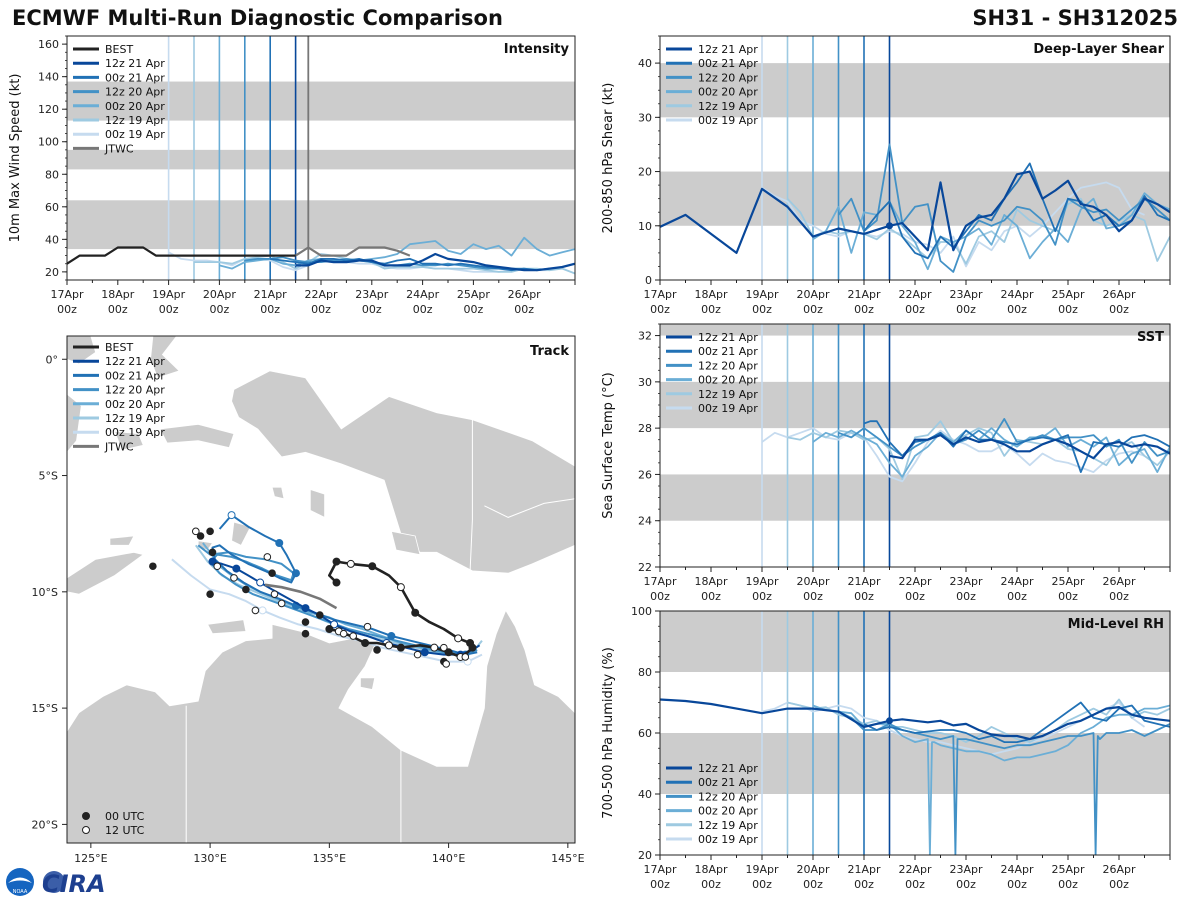 The width and height of the screenshot is (1200, 900). Describe the element at coordinates (813, 869) in the screenshot. I see `rh-xtick-label: 20Apr` at that location.